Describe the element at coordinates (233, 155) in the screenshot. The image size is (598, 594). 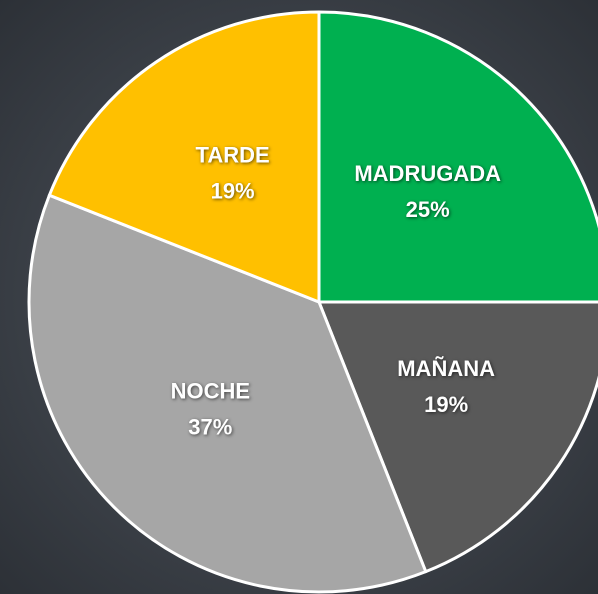
I see `slice-label: TARDE` at that location.